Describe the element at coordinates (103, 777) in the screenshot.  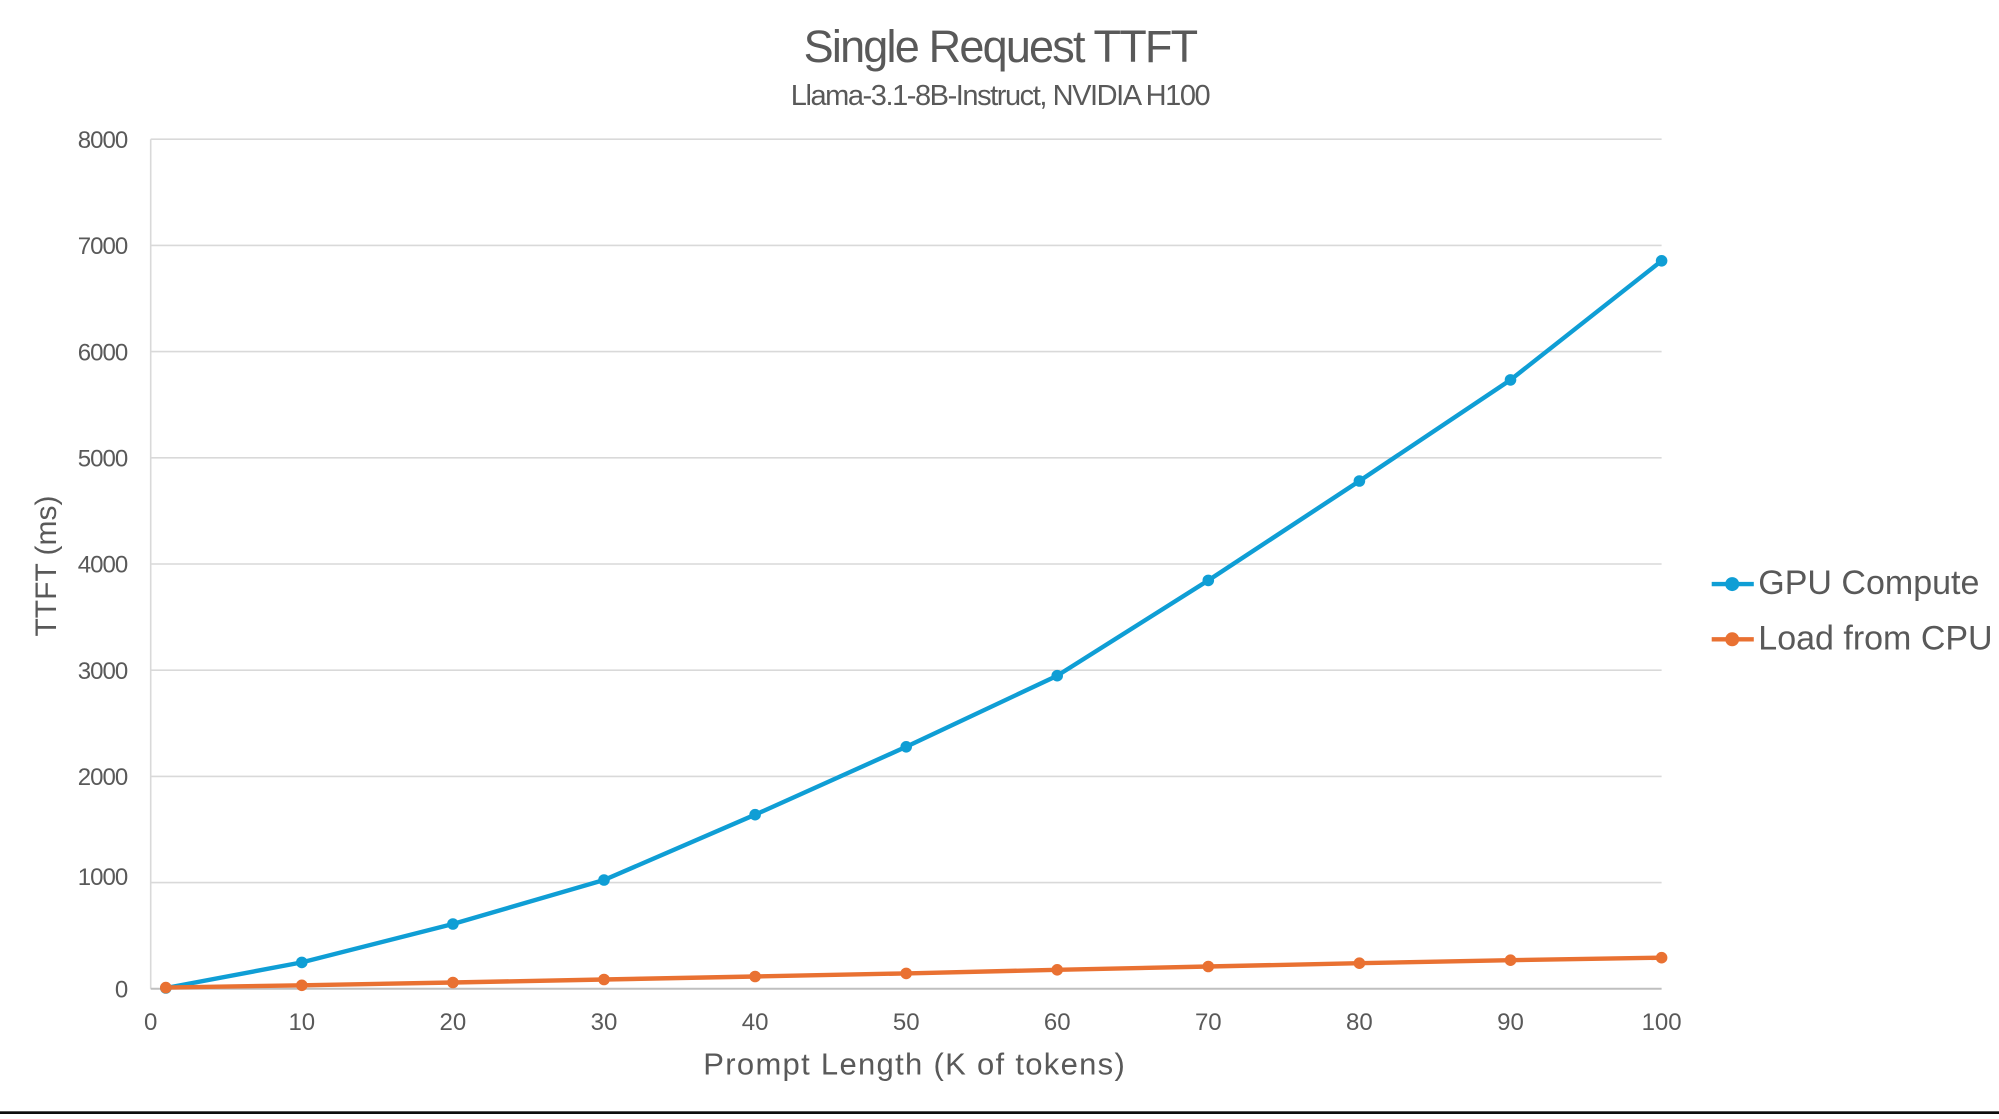
I see `svg-text: 2000` at that location.